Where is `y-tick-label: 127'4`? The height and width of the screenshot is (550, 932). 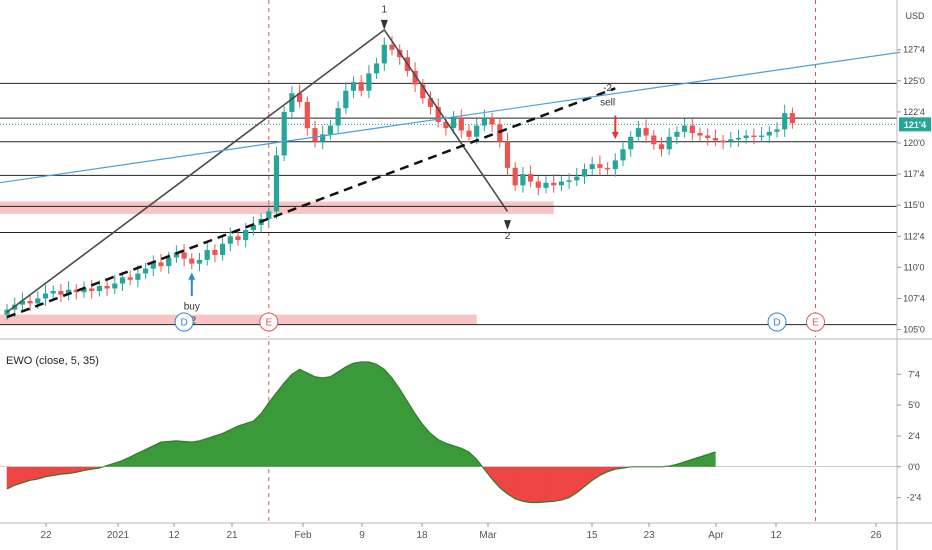 y-tick-label: 127'4 is located at coordinates (914, 50).